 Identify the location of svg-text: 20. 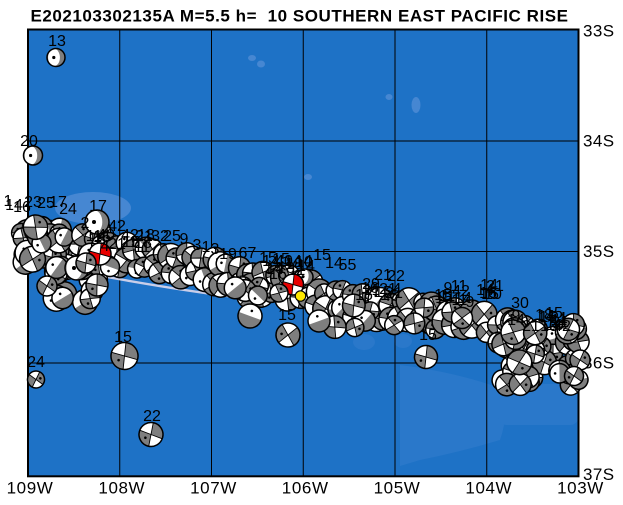
(29, 141).